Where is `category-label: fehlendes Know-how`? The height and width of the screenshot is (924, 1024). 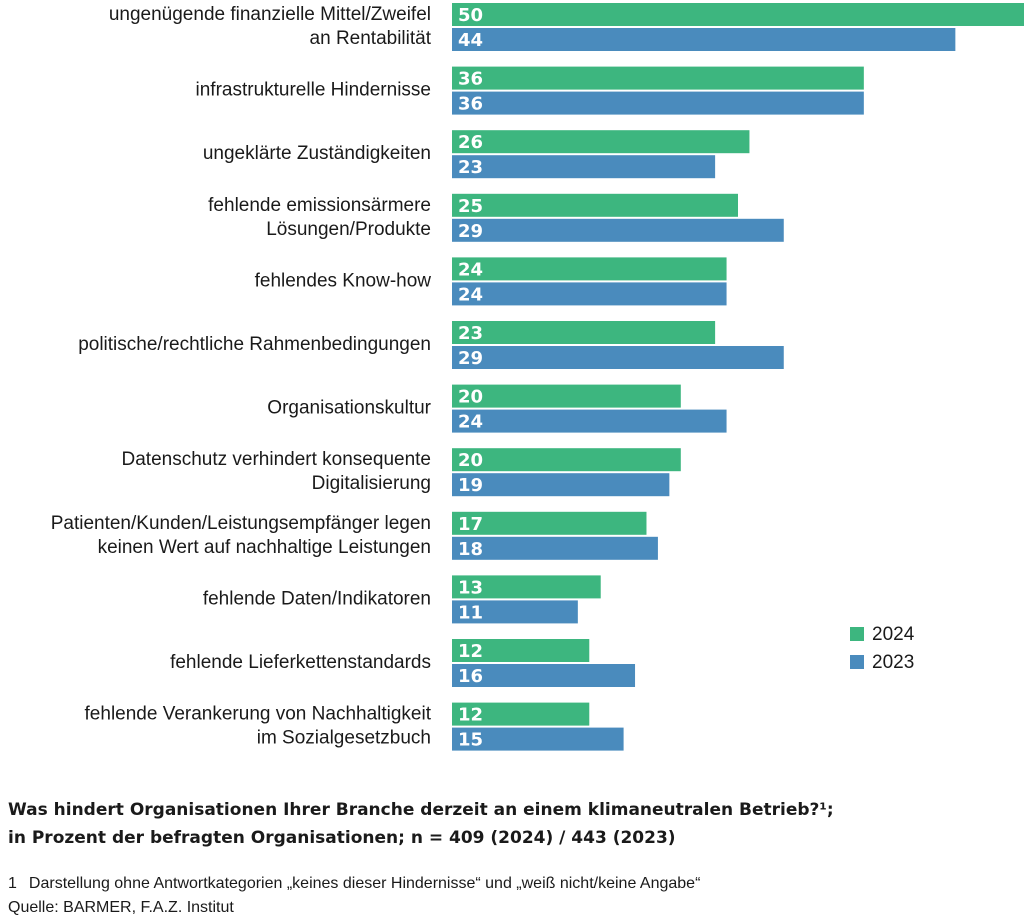
category-label: fehlendes Know-how is located at coordinates (343, 280).